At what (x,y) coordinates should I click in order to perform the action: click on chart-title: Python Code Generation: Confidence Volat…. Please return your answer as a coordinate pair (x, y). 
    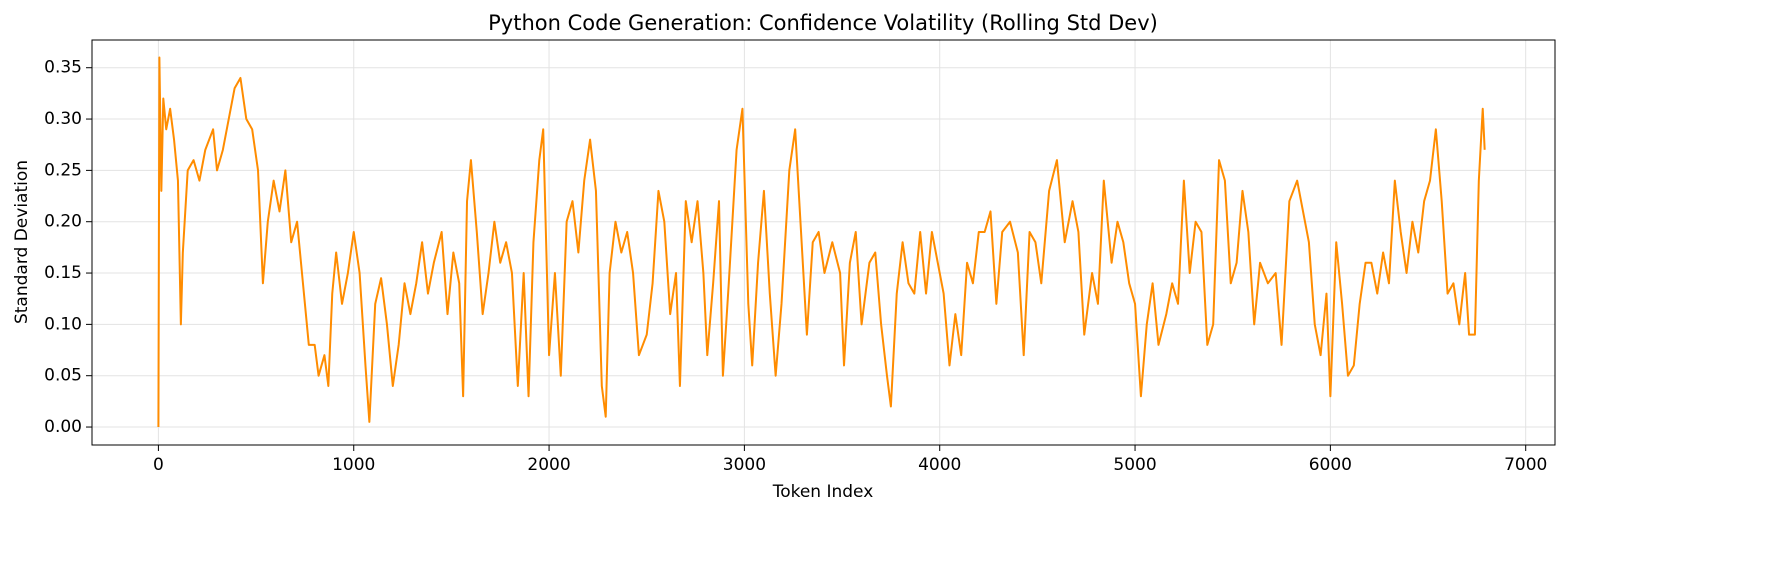
    Looking at the image, I should click on (823, 23).